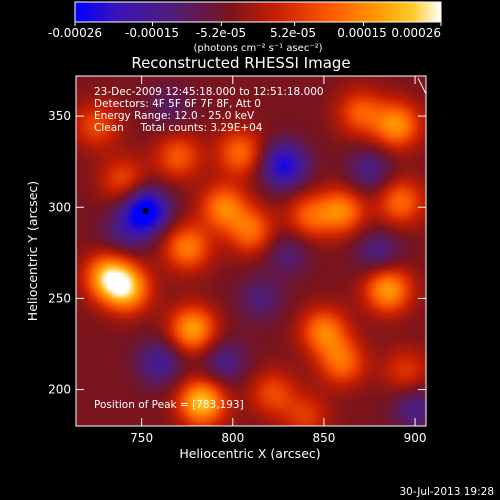  What do you see at coordinates (178, 128) in the screenshot?
I see `annotation-method-counts: Clean Total counts: 3.29E+04` at bounding box center [178, 128].